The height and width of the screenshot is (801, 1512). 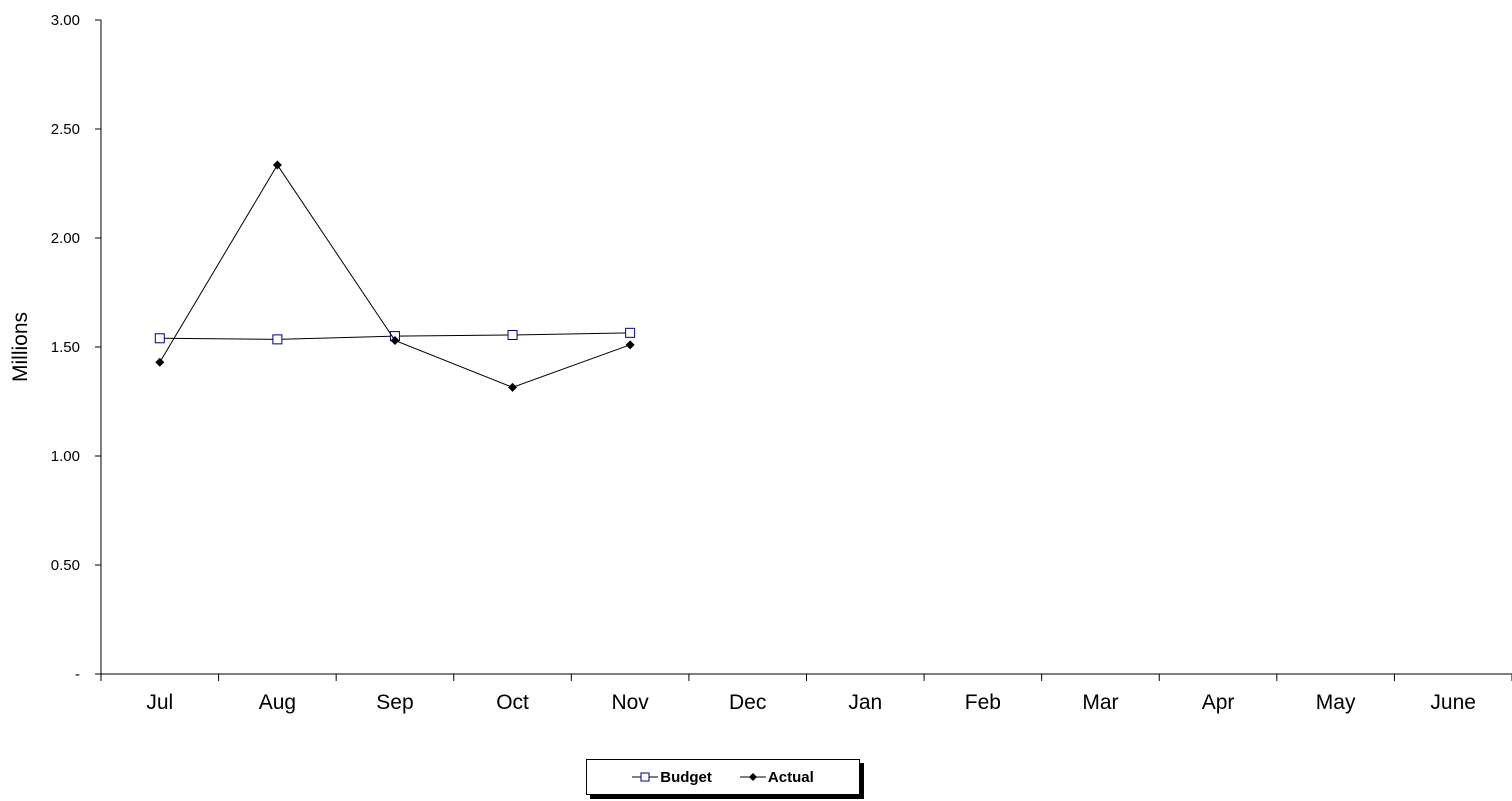 What do you see at coordinates (723, 777) in the screenshot?
I see `chart-legend: Budget Actual` at bounding box center [723, 777].